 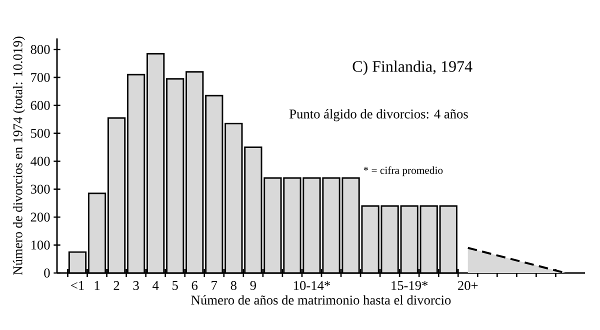 What do you see at coordinates (312, 285) in the screenshot?
I see `x-tick-label: 10-14*` at bounding box center [312, 285].